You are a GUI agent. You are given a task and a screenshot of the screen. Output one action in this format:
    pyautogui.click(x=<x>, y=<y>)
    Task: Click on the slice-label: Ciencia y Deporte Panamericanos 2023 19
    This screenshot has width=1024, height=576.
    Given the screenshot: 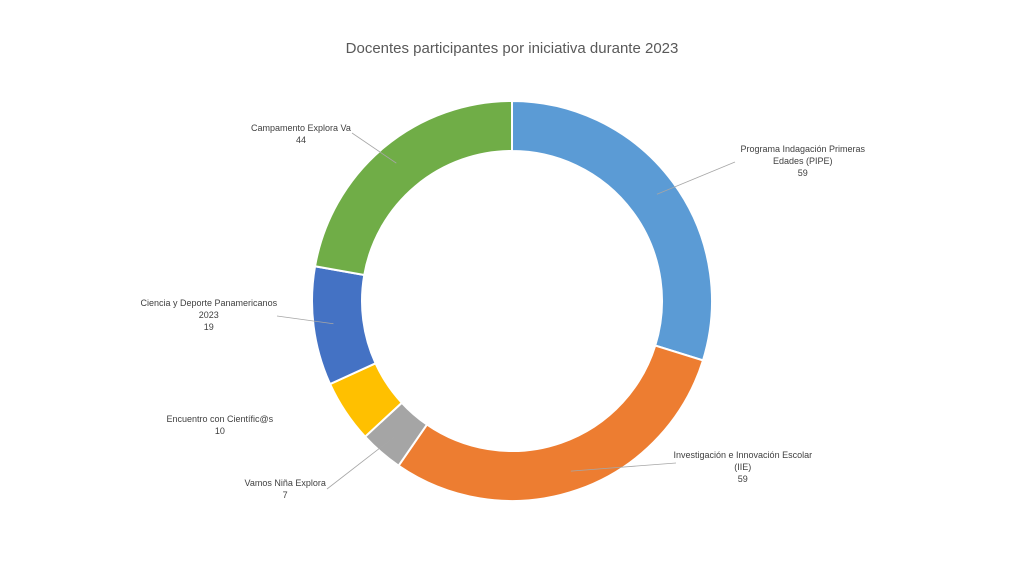 What is the action you would take?
    pyautogui.click(x=209, y=315)
    